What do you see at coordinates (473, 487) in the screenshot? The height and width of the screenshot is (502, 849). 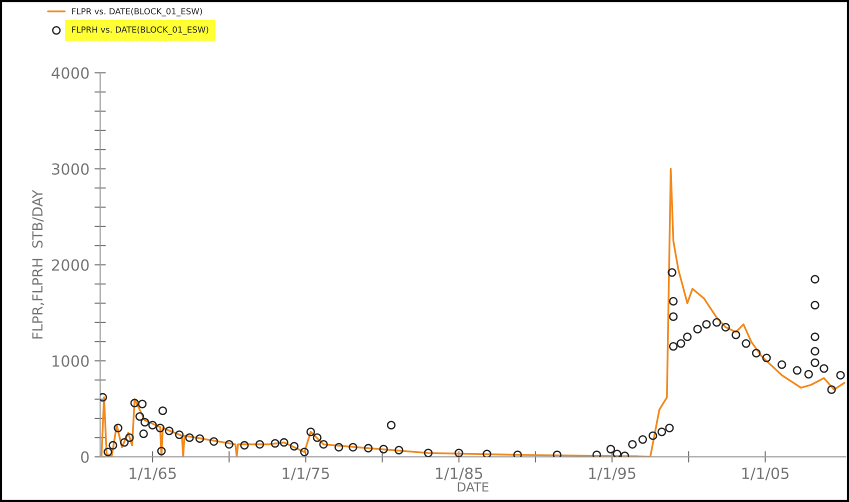 I see `x-axis-title: DATE` at bounding box center [473, 487].